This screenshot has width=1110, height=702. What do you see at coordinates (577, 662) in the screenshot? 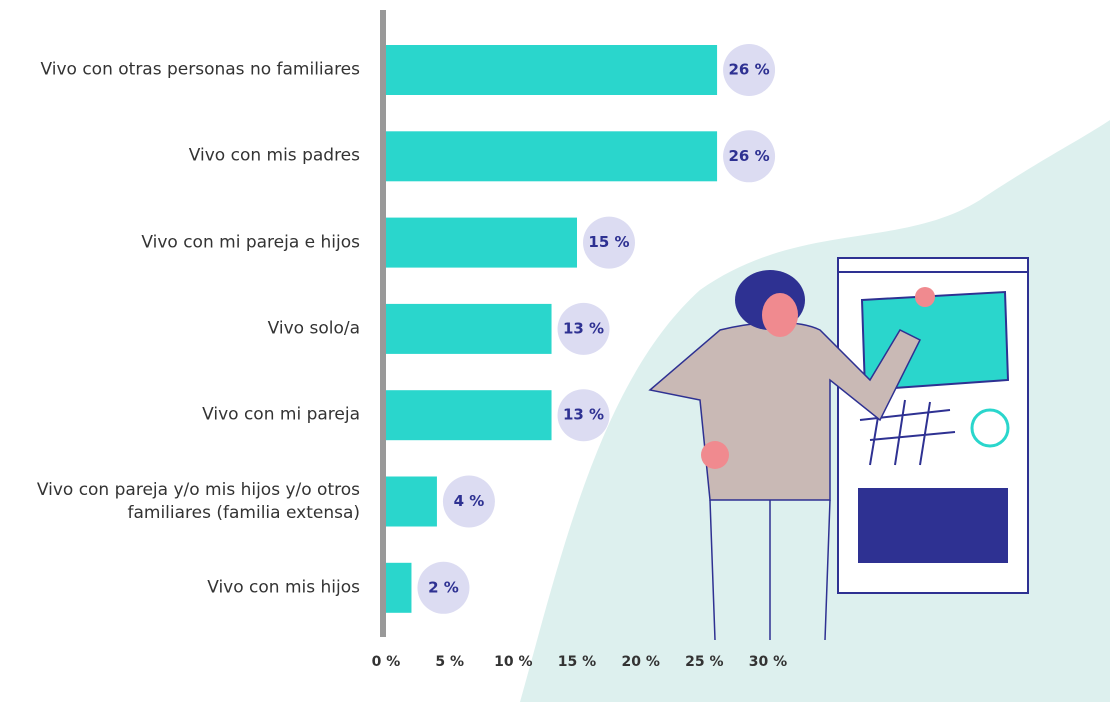
I see `x-tick-label: 15 %` at bounding box center [577, 662].